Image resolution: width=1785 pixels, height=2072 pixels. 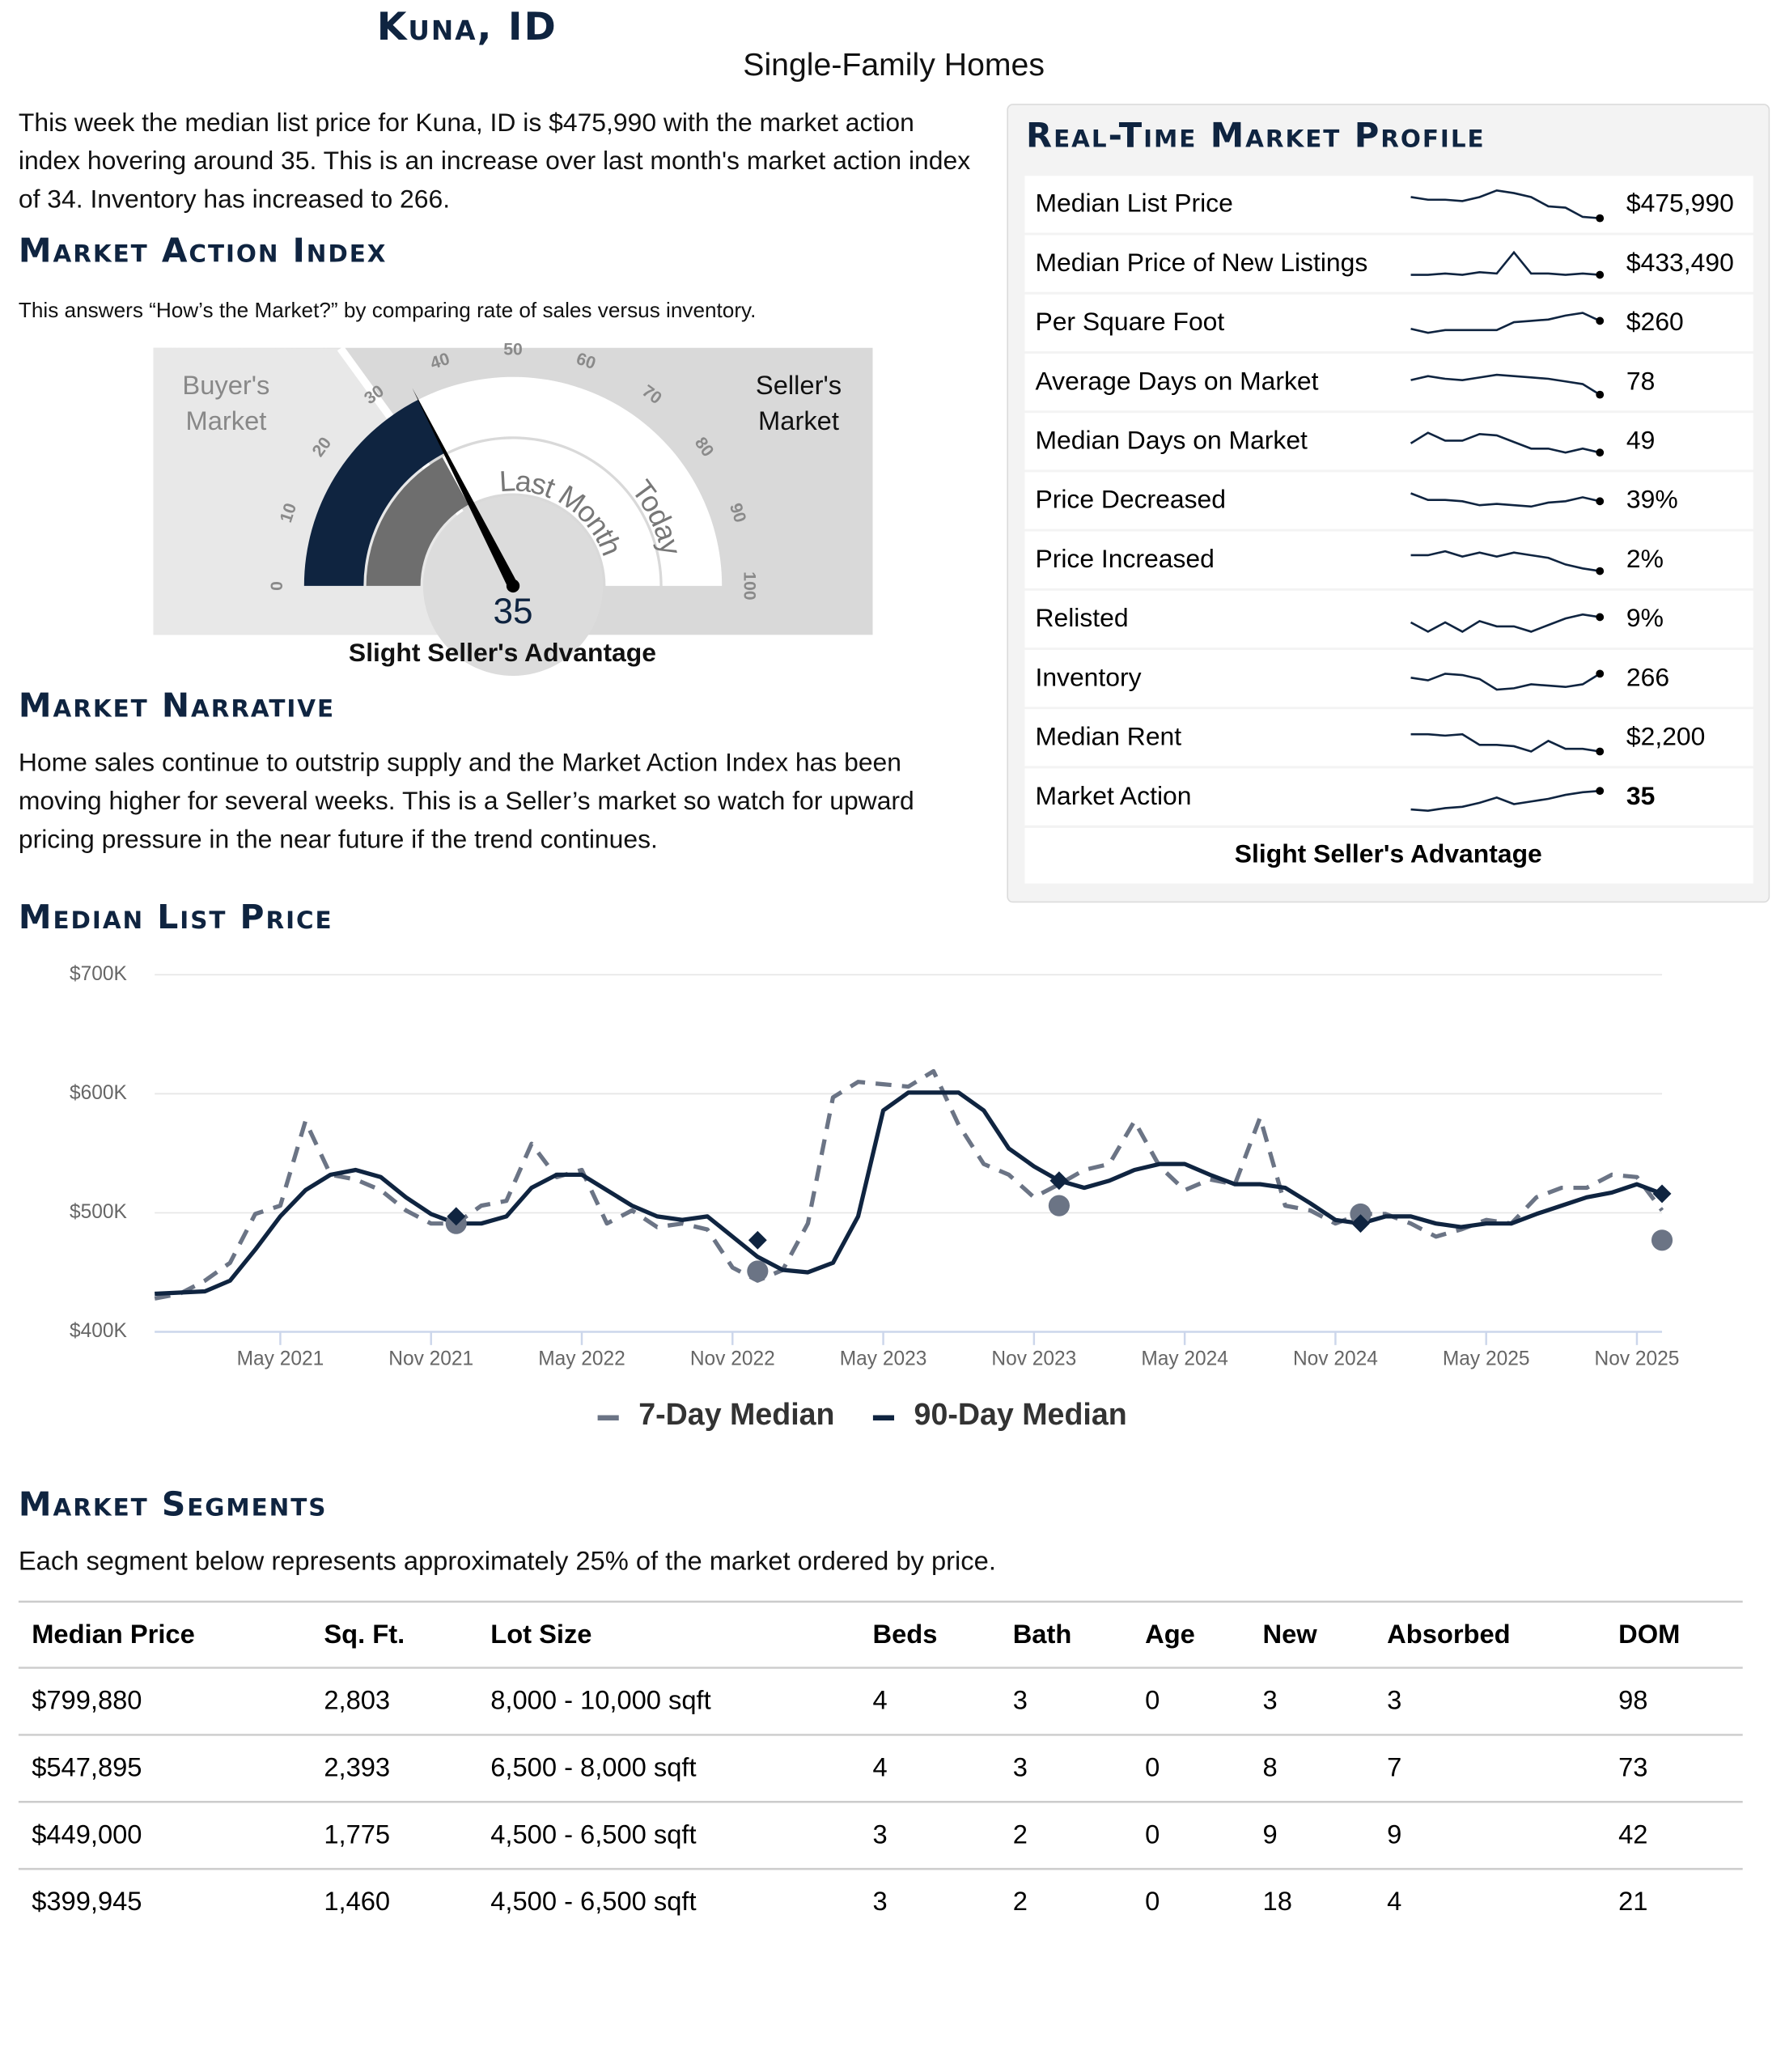 I want to click on panel-heading: Real-Time Market Profile, so click(x=1256, y=136).